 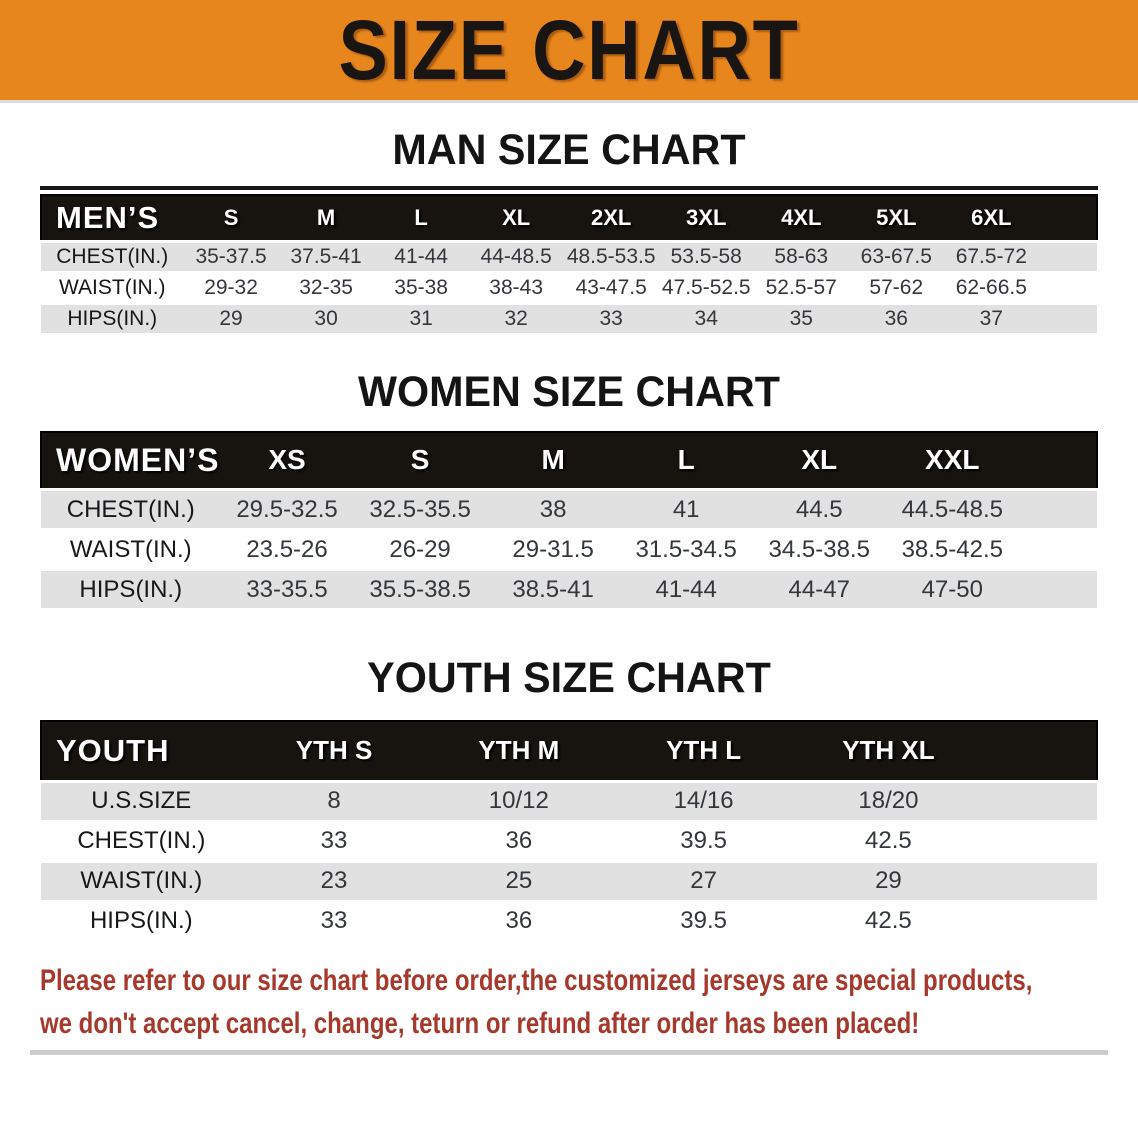 I want to click on size-value-cell: 34, so click(x=706, y=318).